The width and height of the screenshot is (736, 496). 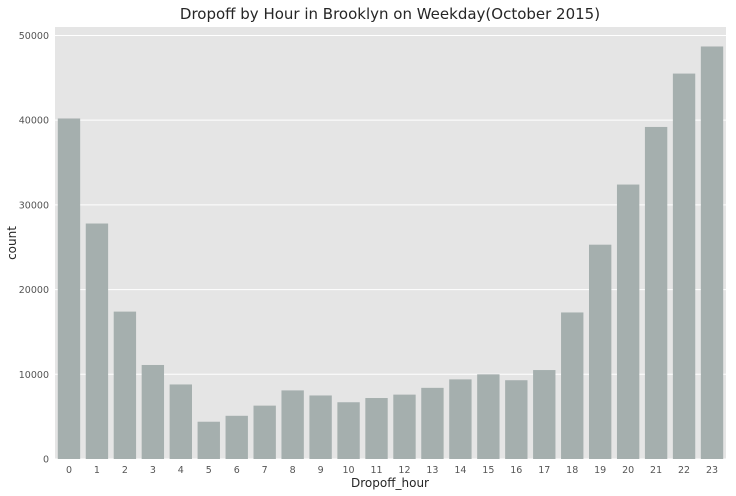 What do you see at coordinates (488, 470) in the screenshot?
I see `x-tick-label: 15` at bounding box center [488, 470].